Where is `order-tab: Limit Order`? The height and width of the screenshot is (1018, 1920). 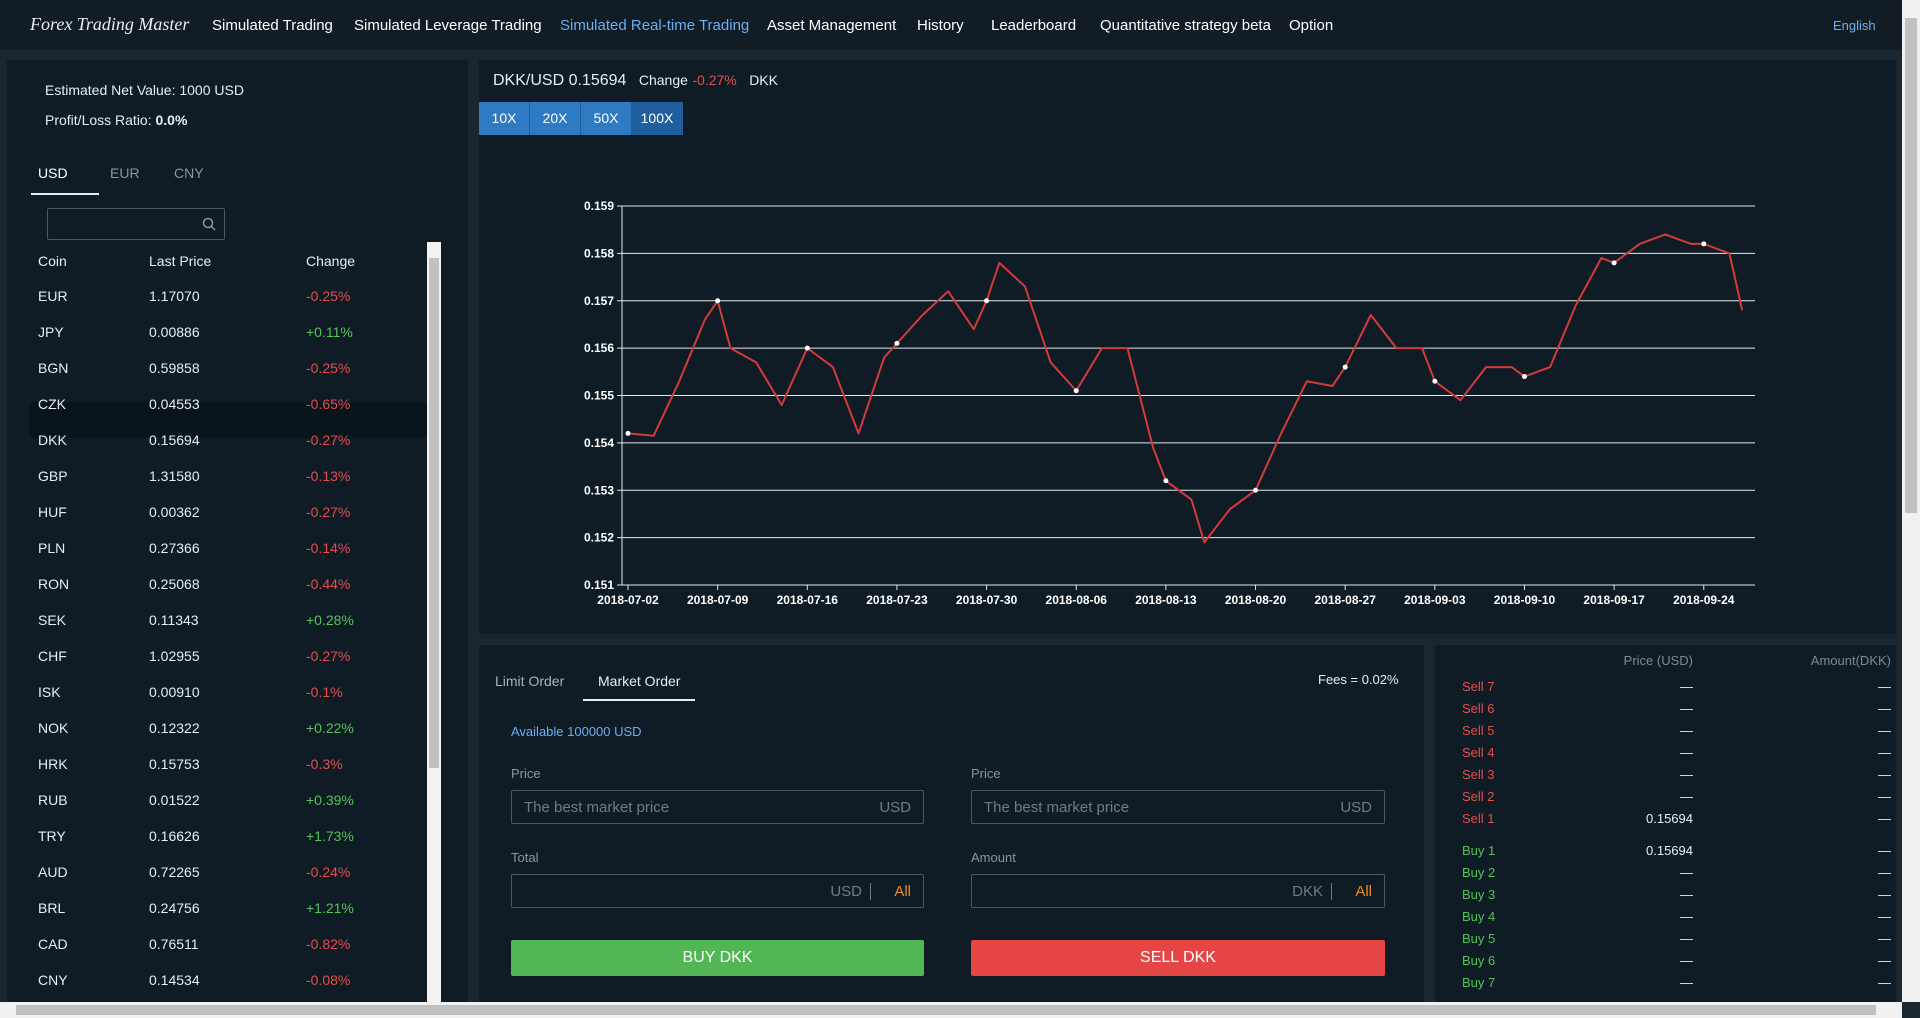 order-tab: Limit Order is located at coordinates (530, 681).